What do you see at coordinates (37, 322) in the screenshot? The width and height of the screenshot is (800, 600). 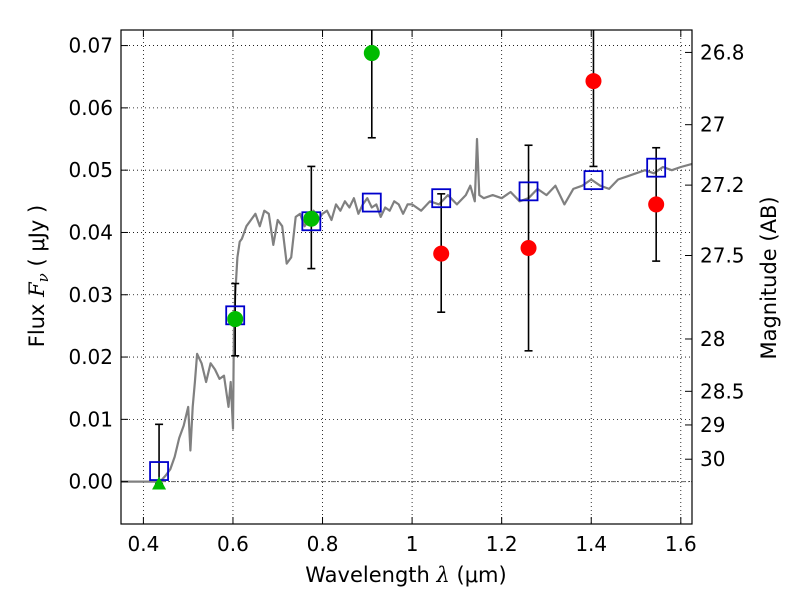 I see `y-axis-label-main: Flux` at bounding box center [37, 322].